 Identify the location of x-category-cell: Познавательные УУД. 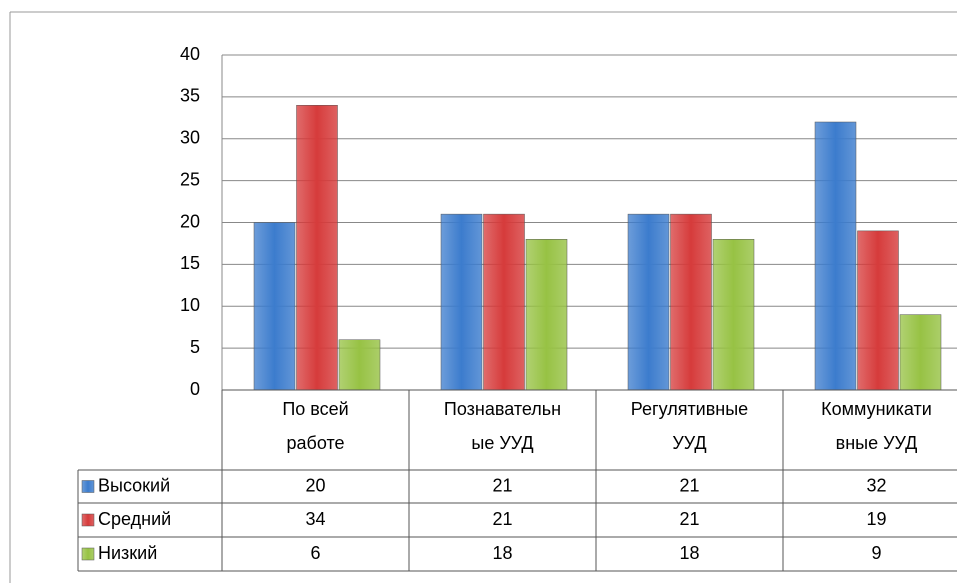
(502, 426).